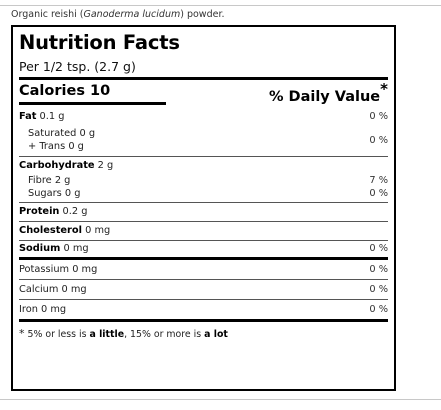 This screenshot has height=410, width=441. I want to click on sugars-label: Sugars 0 g, so click(54, 193).